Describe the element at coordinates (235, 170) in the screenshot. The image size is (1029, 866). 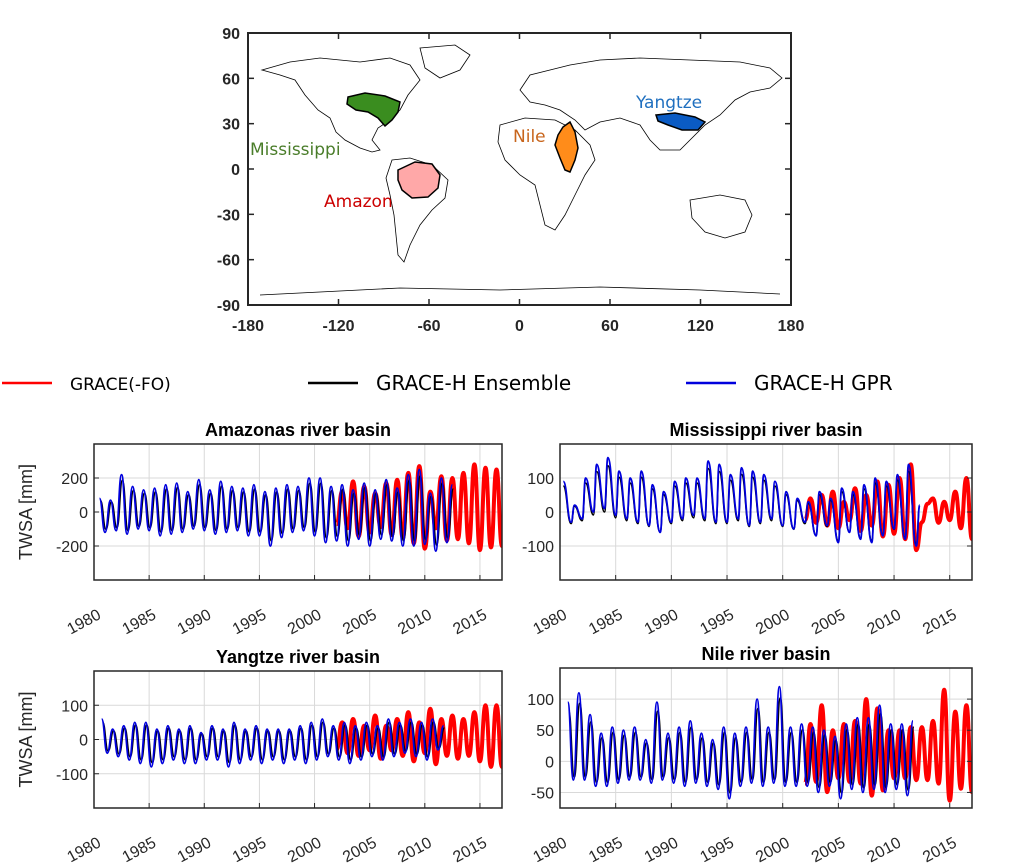
I see `map-y-tick-label: 0` at that location.